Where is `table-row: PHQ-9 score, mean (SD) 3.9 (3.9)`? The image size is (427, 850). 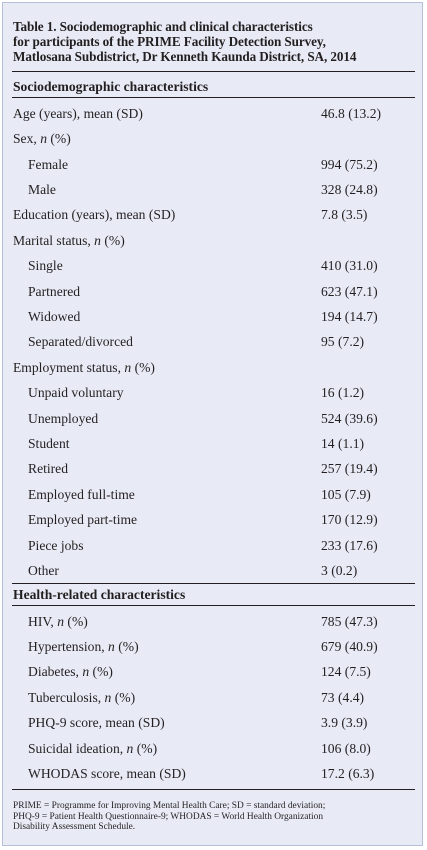
table-row: PHQ-9 score, mean (SD) 3.9 (3.9) is located at coordinates (213, 723).